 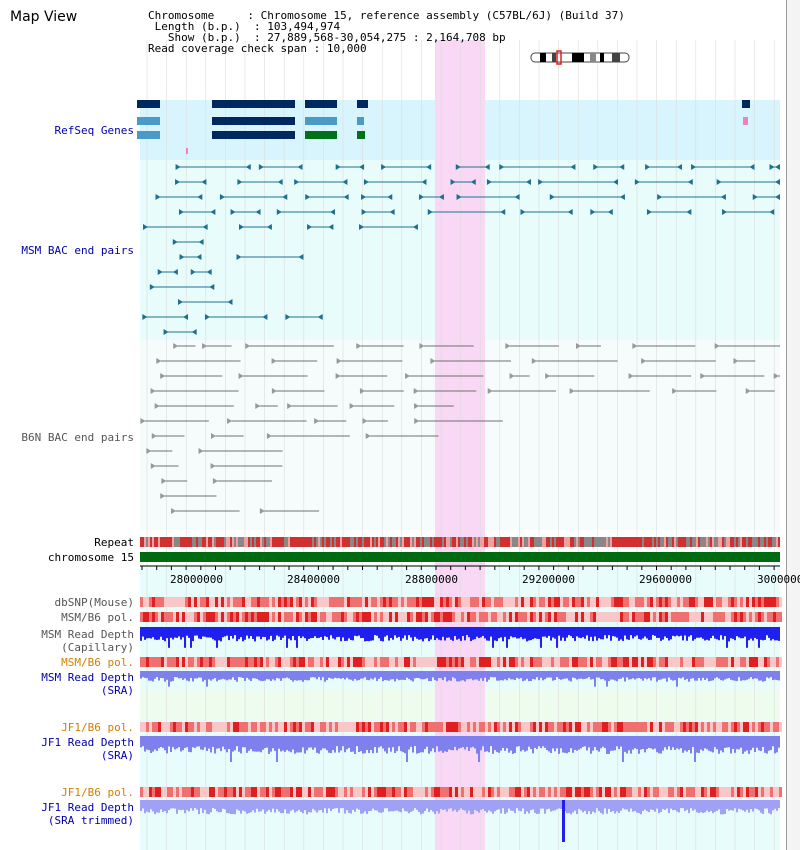 I want to click on track-label-repeat: Repeat, so click(x=114, y=542).